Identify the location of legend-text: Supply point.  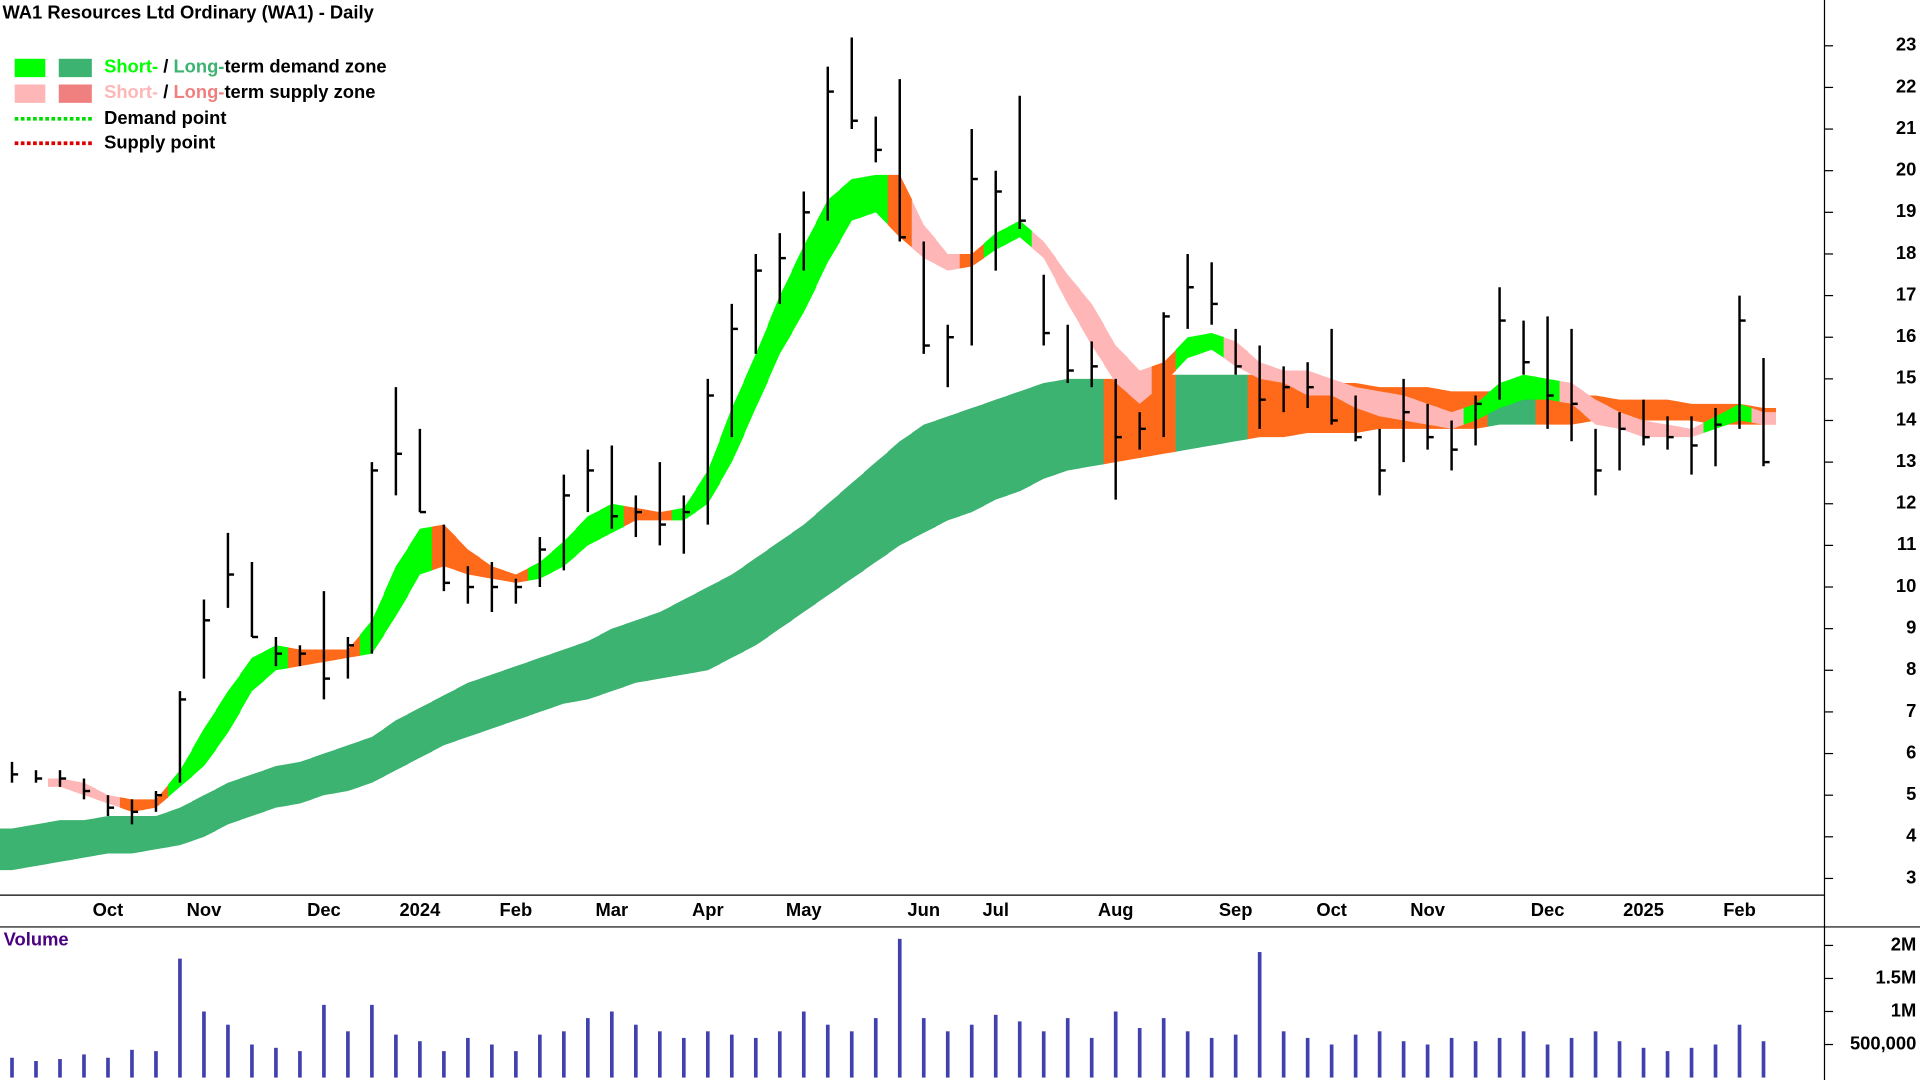
(159, 141).